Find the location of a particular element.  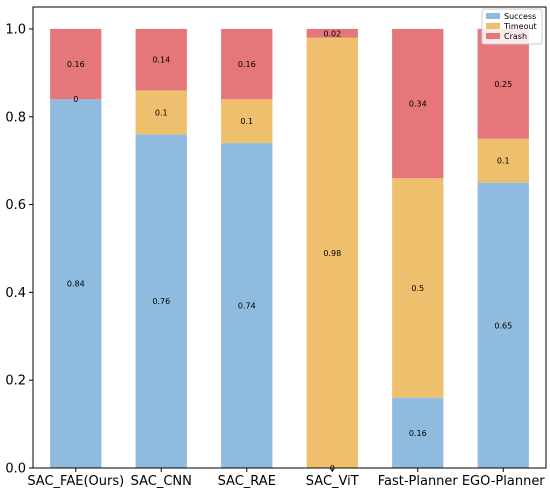

y-tick-label-0: 0.0 is located at coordinates (15, 469).